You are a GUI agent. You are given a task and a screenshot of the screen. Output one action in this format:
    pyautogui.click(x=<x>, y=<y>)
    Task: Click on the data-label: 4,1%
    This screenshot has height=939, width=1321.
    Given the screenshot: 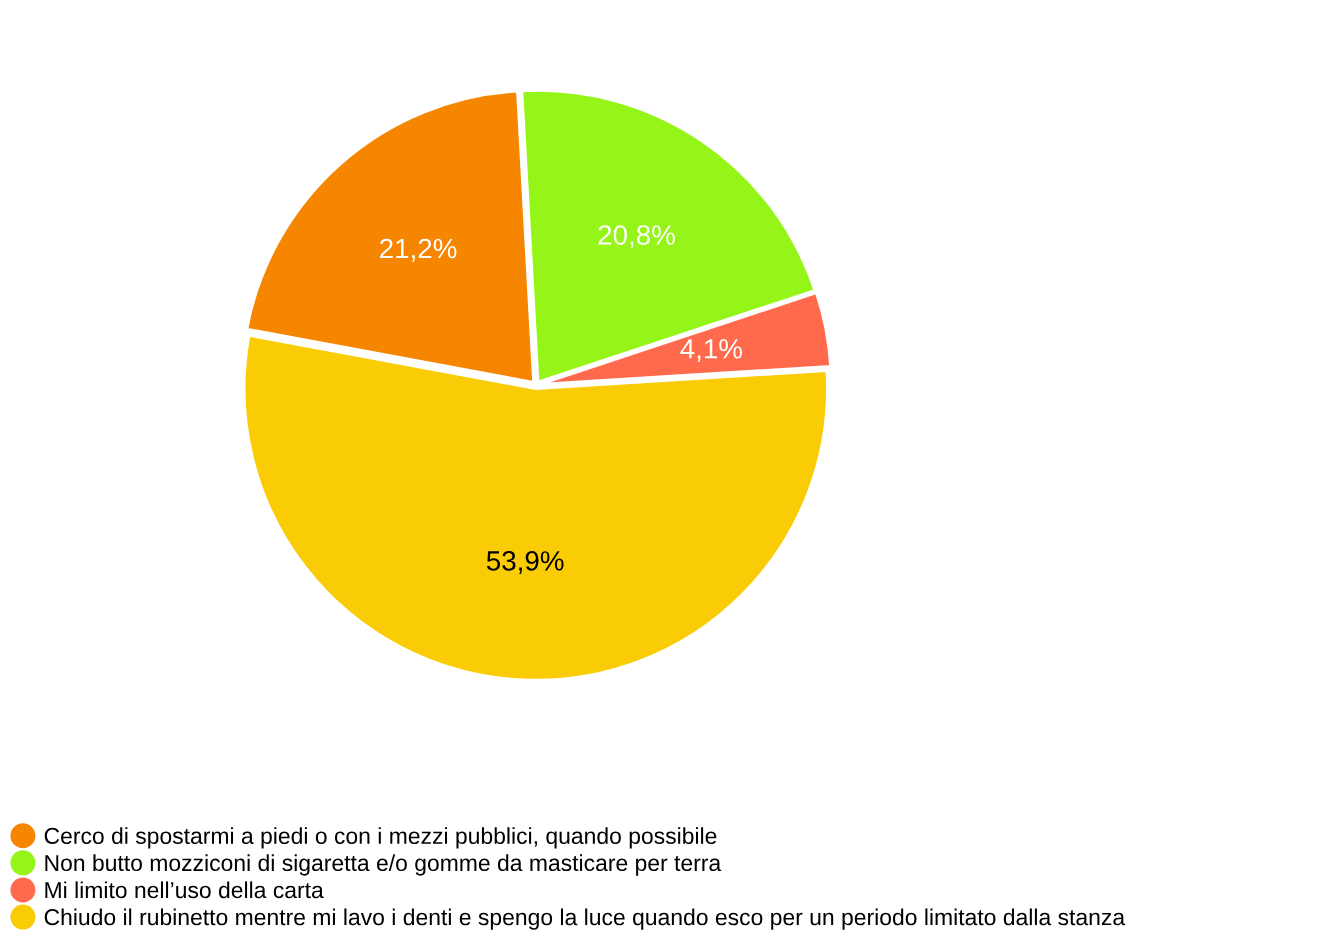 What is the action you would take?
    pyautogui.click(x=711, y=350)
    